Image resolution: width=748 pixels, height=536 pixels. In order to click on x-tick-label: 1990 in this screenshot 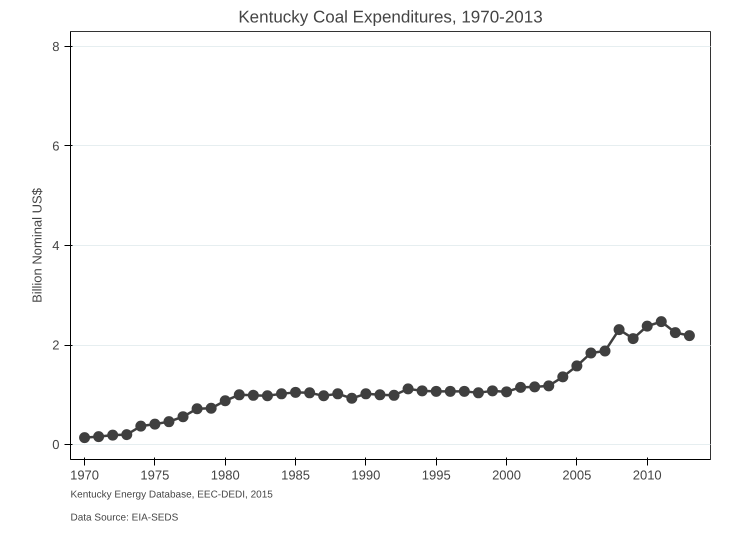, I will do `click(365, 475)`.